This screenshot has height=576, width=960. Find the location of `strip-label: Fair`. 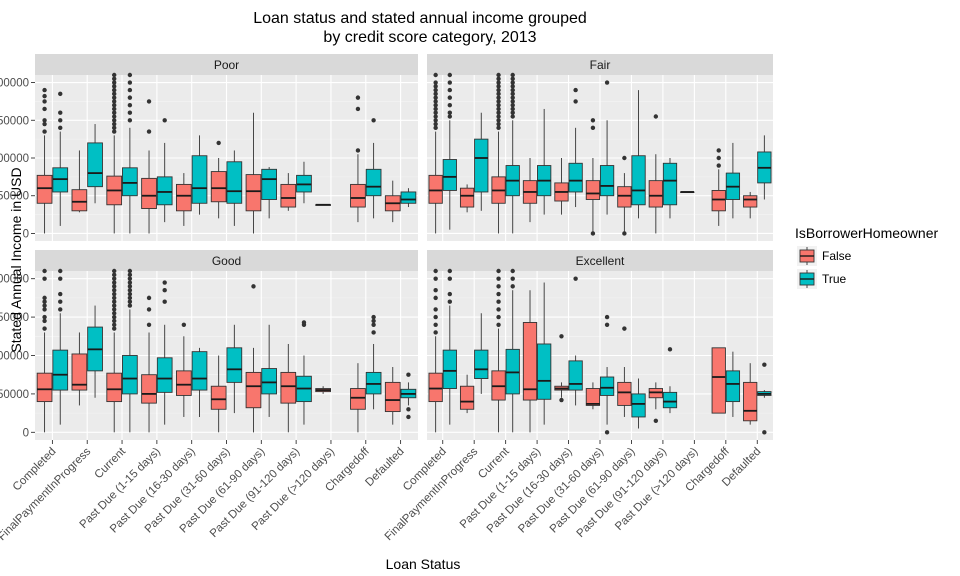

strip-label: Fair is located at coordinates (600, 65).